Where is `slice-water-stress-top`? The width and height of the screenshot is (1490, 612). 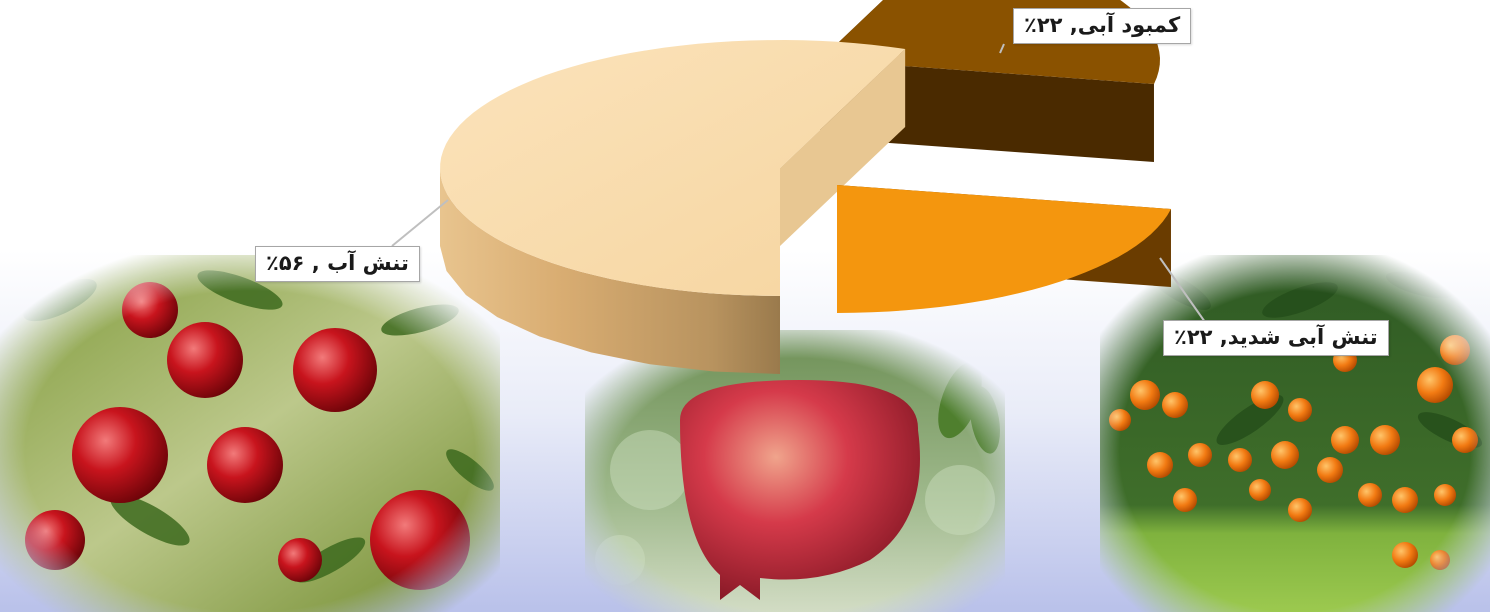 slice-water-stress-top is located at coordinates (673, 168).